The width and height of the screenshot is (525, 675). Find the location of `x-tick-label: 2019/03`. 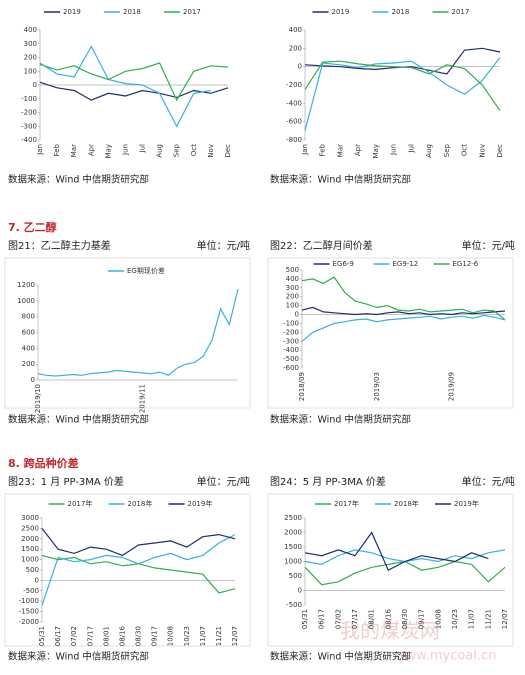

x-tick-label: 2019/03 is located at coordinates (377, 386).